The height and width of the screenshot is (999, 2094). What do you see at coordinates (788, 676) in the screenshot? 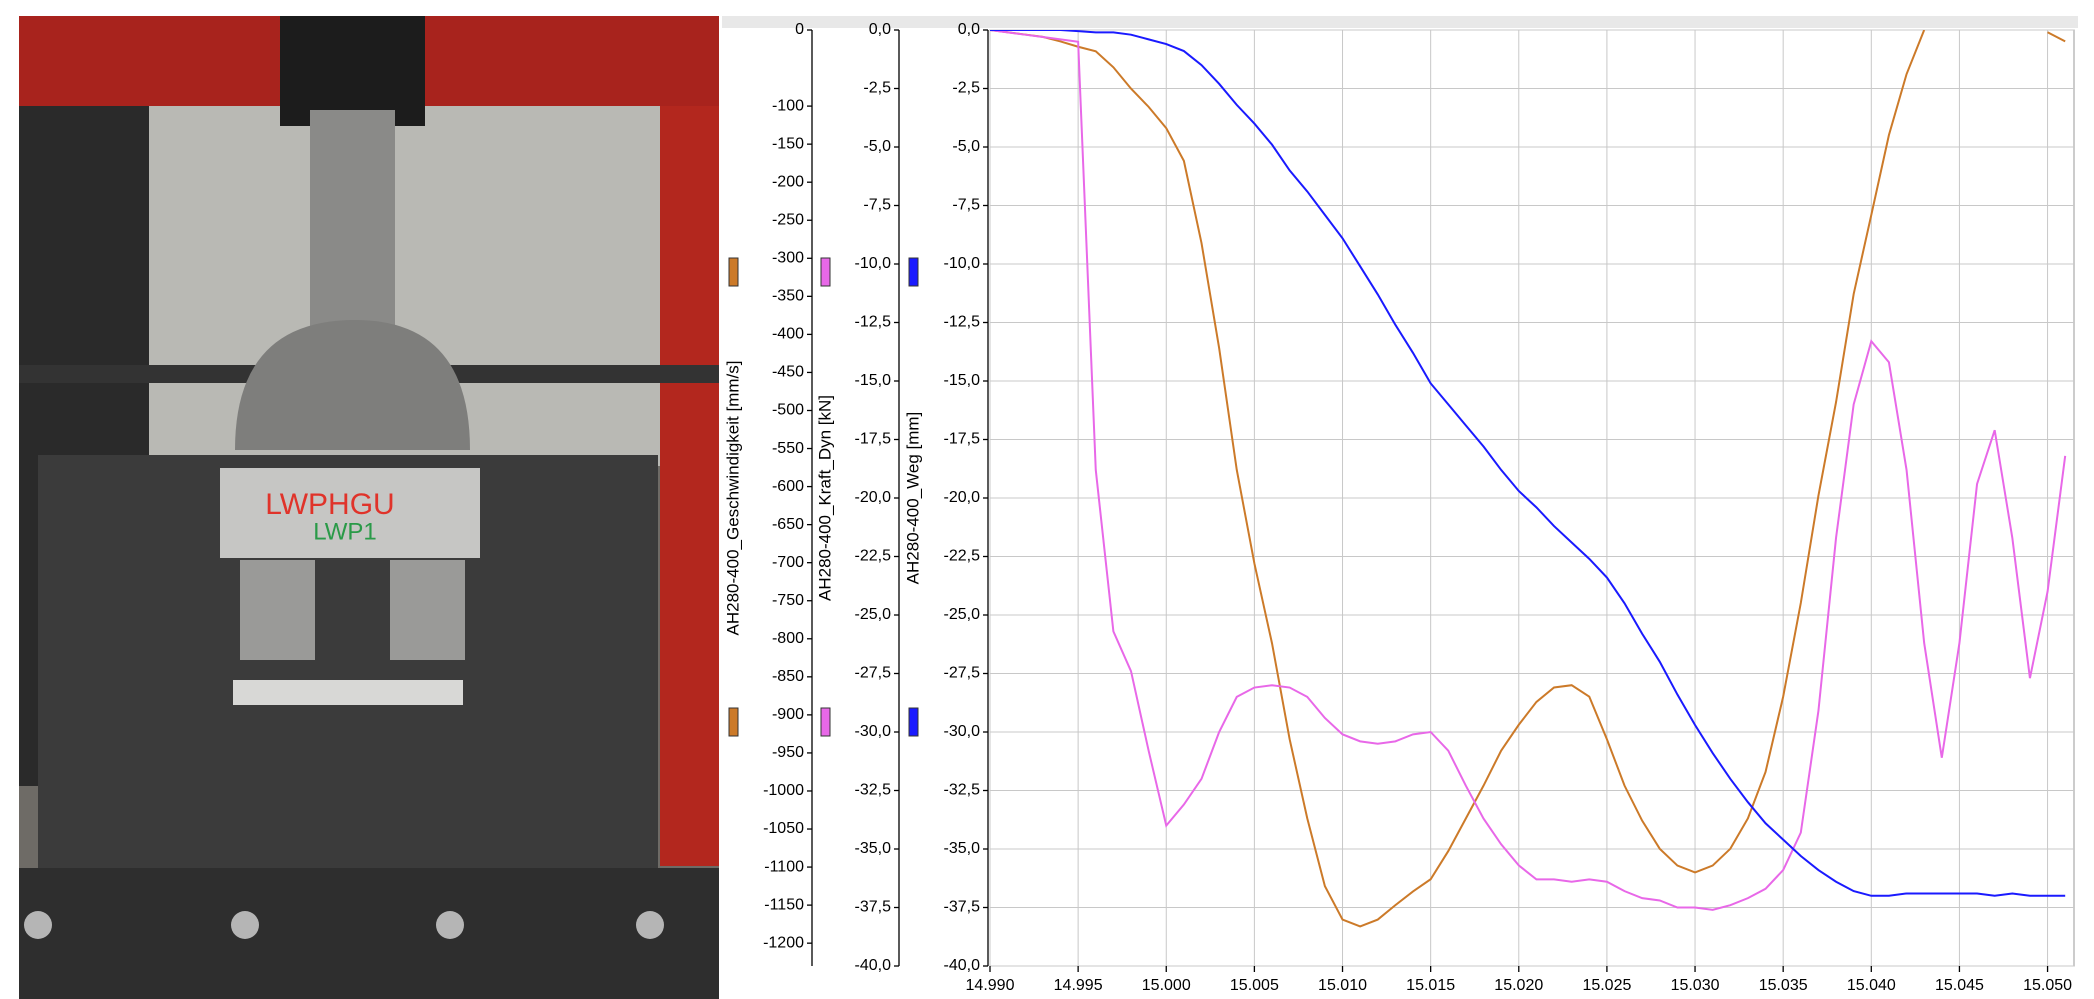
I see `y-tick-label: -850` at bounding box center [788, 676].